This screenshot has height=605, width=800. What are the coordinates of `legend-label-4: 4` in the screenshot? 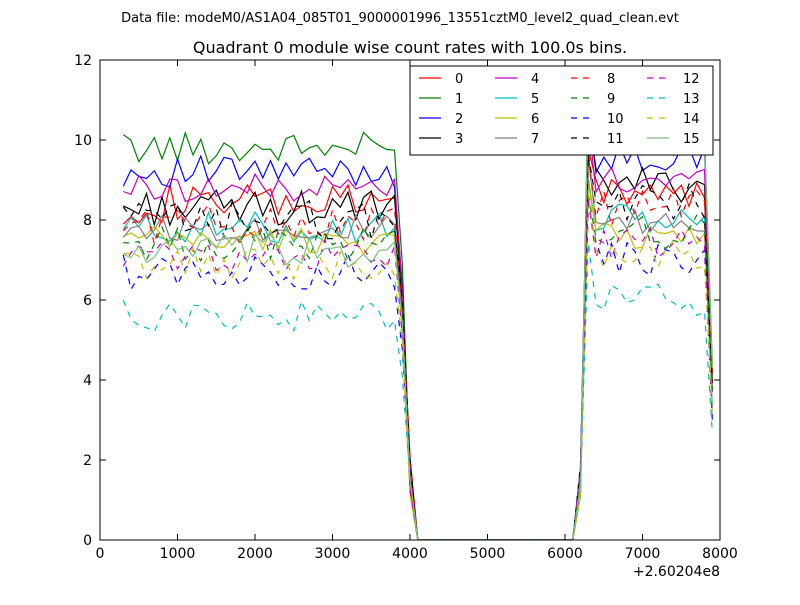 It's located at (535, 79).